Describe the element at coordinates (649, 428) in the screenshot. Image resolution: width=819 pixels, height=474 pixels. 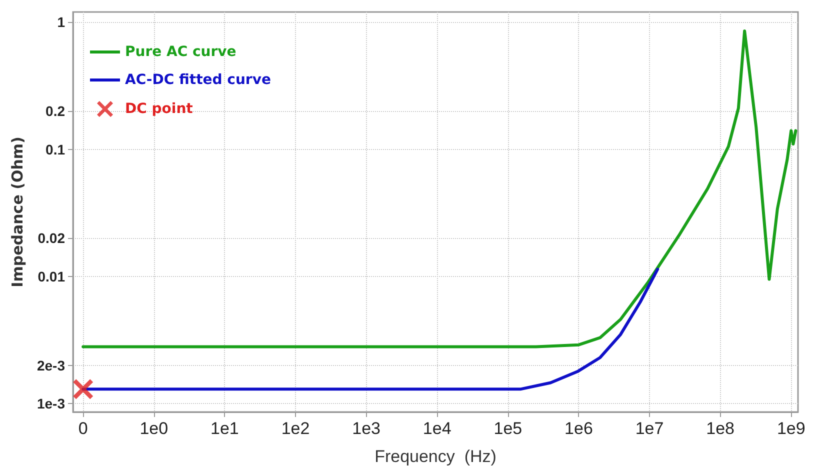
I see `x-tick-label: 1e7` at that location.